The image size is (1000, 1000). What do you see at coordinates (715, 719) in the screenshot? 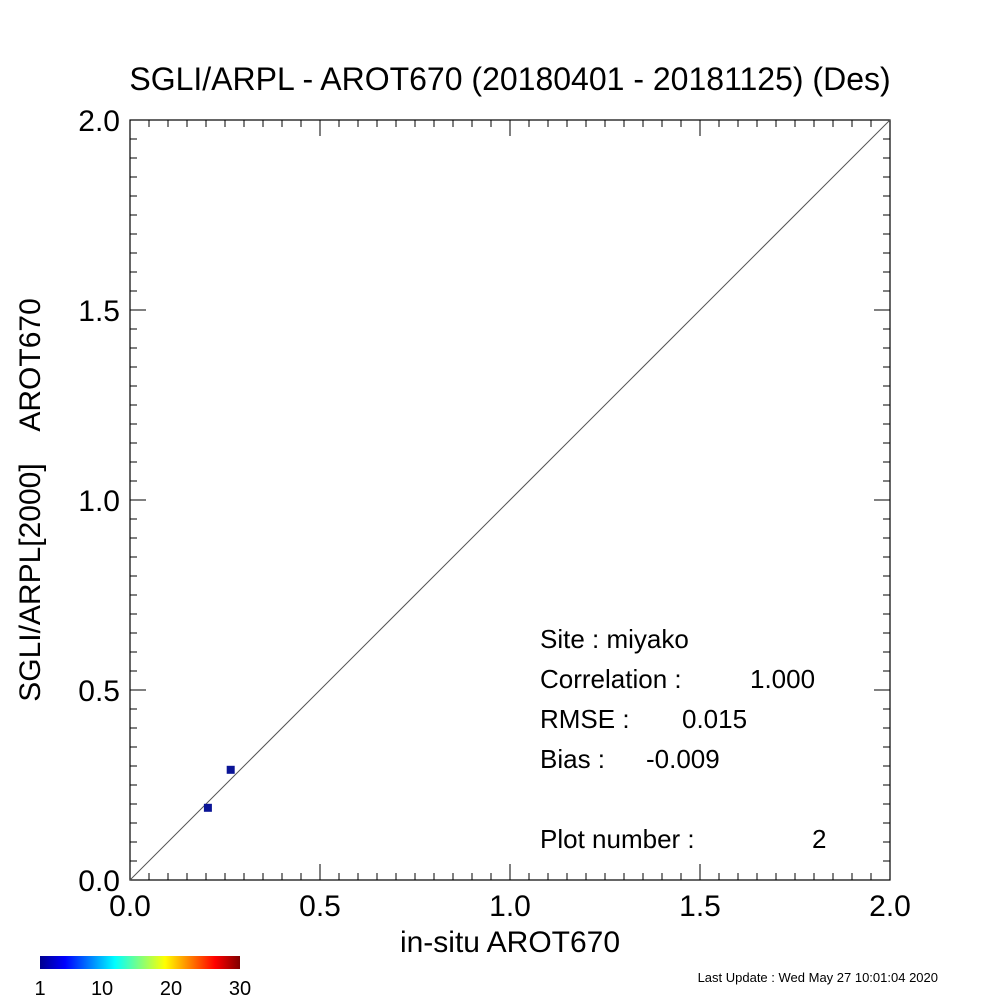
I see `stat-rmse-value: 0.015` at bounding box center [715, 719].